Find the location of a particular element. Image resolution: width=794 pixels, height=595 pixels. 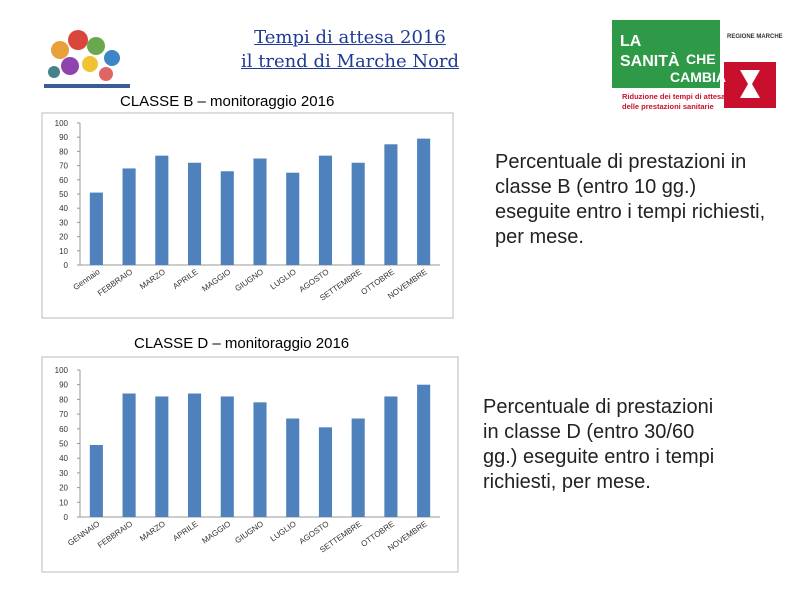

chart-title: CLASSE D – monitoraggio 2016 is located at coordinates (242, 343).